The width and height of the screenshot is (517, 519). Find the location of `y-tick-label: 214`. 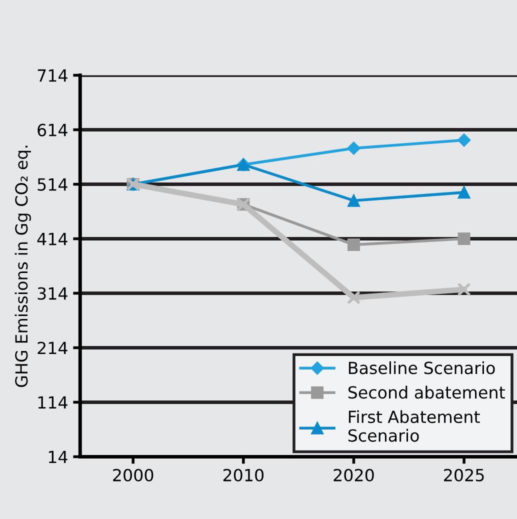

y-tick-label: 214 is located at coordinates (53, 348).